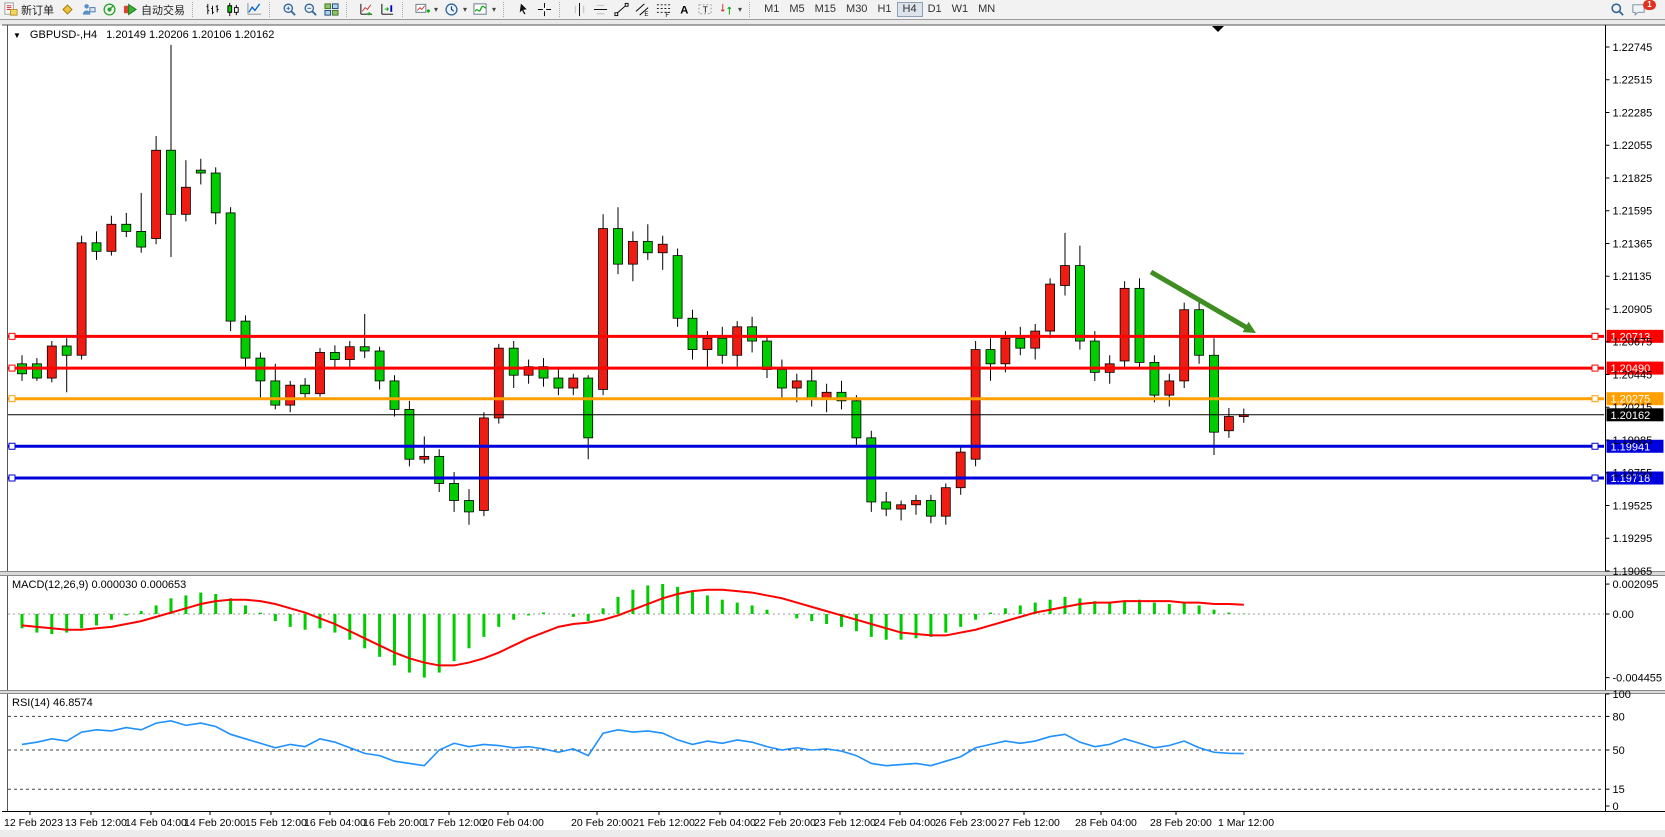 The image size is (1665, 837). What do you see at coordinates (836, 446) in the screenshot?
I see `hline-1.19941: 1.19941` at bounding box center [836, 446].